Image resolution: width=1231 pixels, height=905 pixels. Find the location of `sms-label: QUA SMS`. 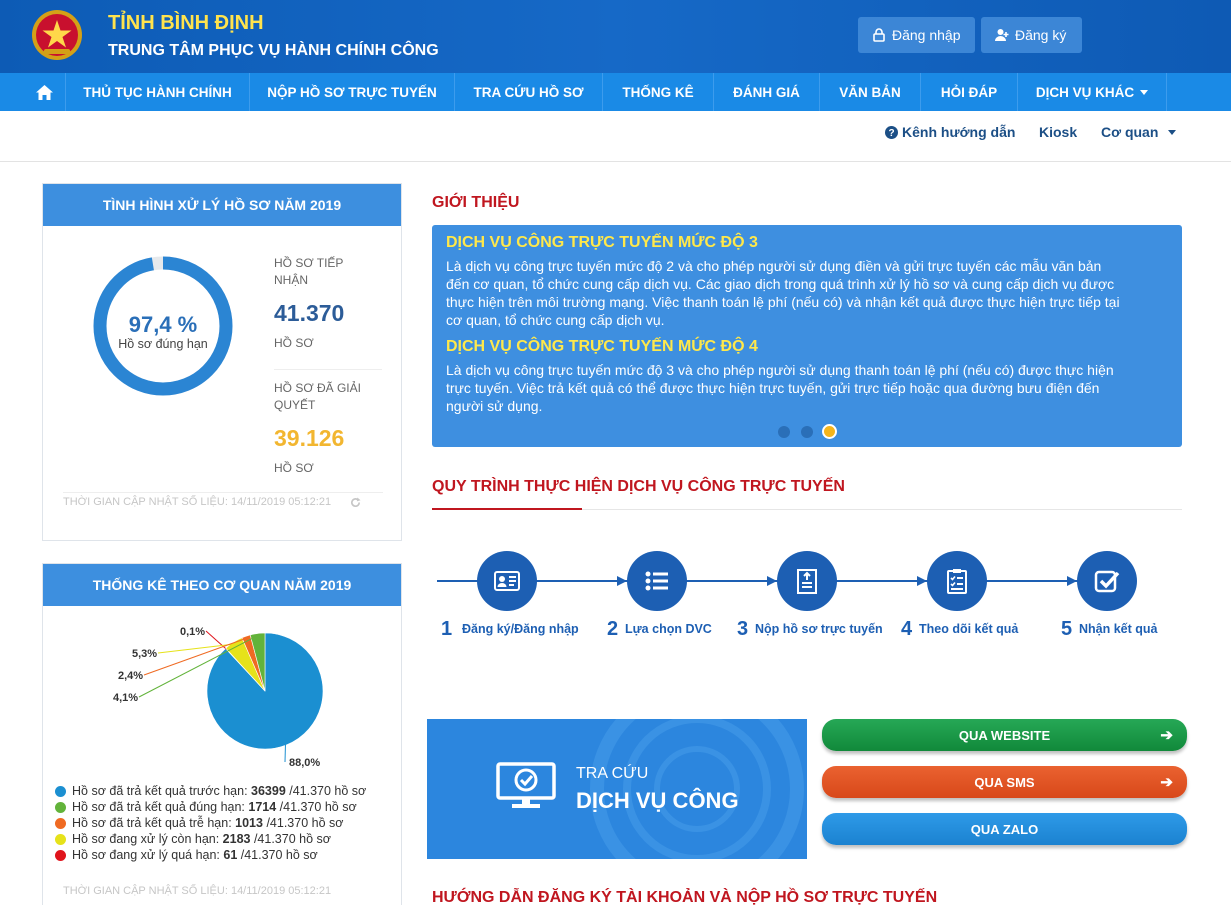

sms-label: QUA SMS is located at coordinates (1004, 782).